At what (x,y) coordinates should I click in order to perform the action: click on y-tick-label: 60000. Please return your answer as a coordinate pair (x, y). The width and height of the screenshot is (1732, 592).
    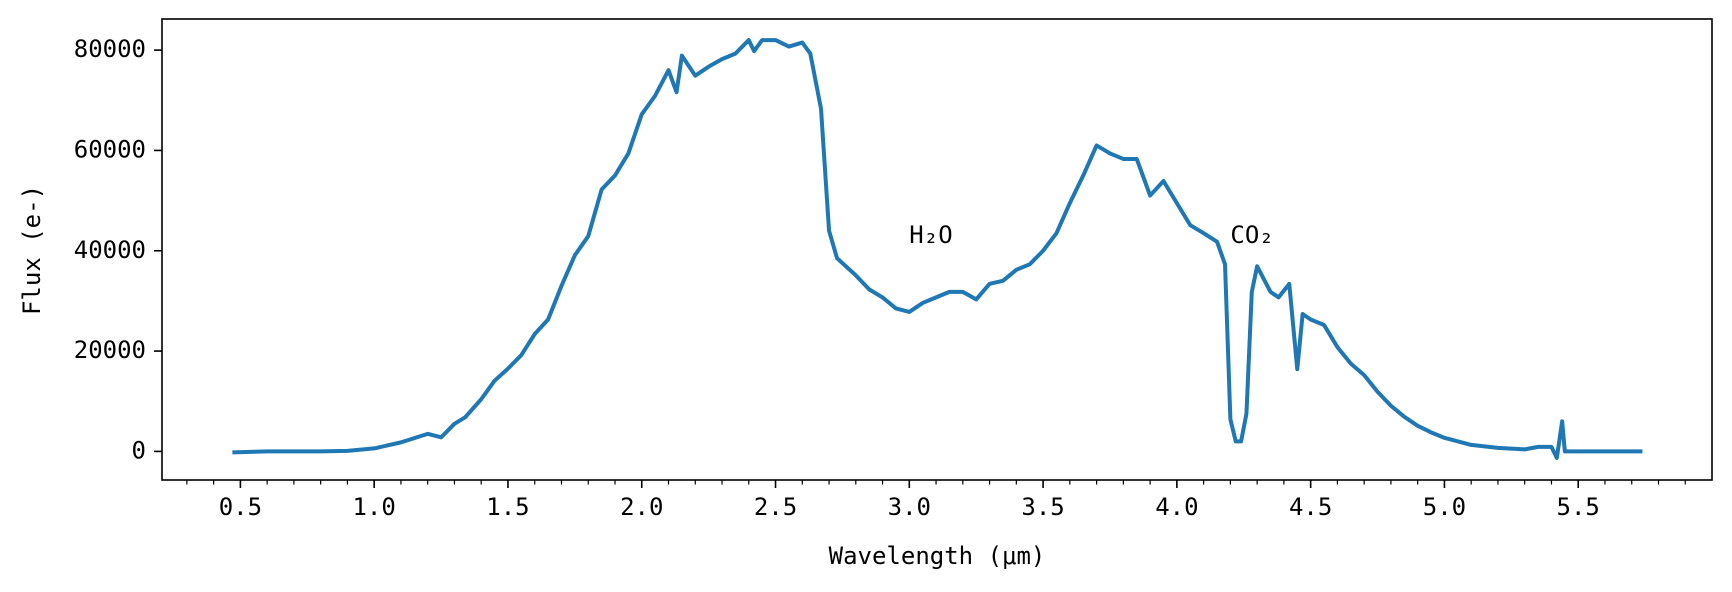
    Looking at the image, I should click on (110, 149).